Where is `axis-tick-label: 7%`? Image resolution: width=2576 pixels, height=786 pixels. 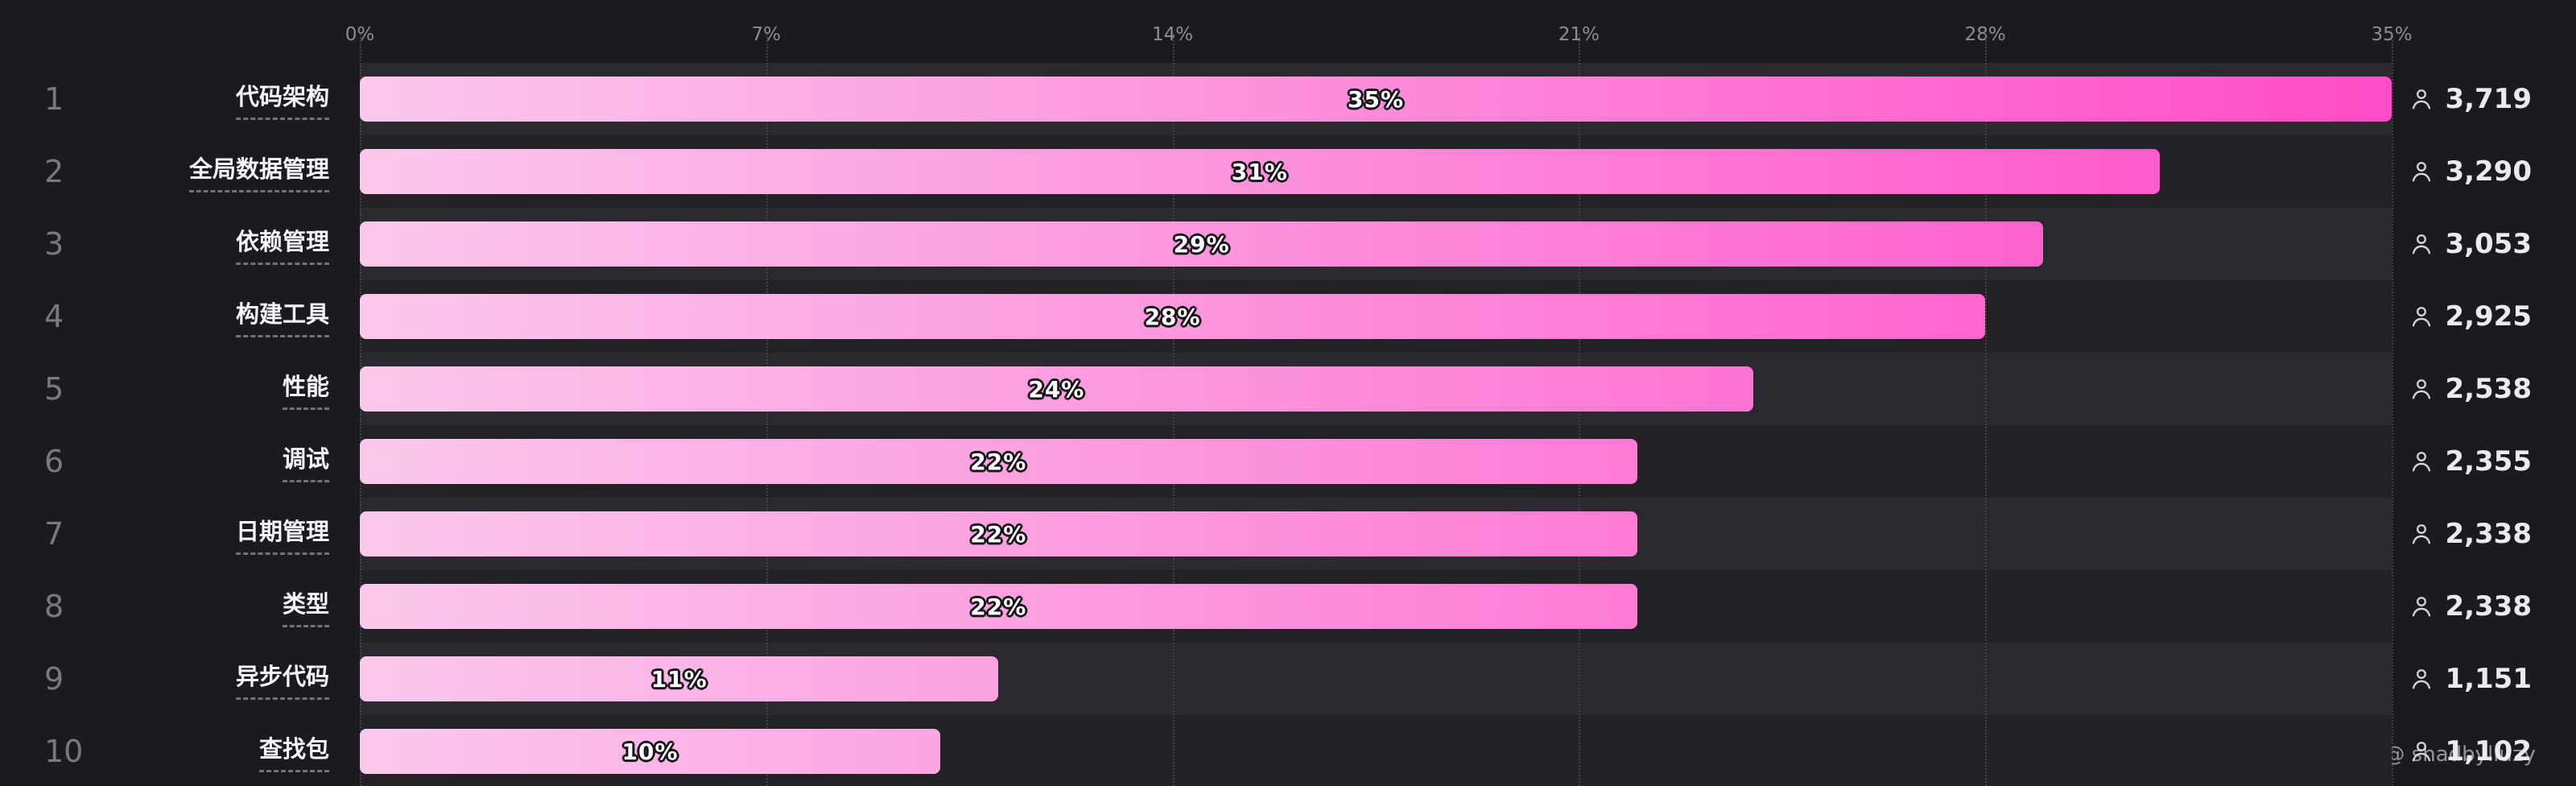 axis-tick-label: 7% is located at coordinates (766, 34).